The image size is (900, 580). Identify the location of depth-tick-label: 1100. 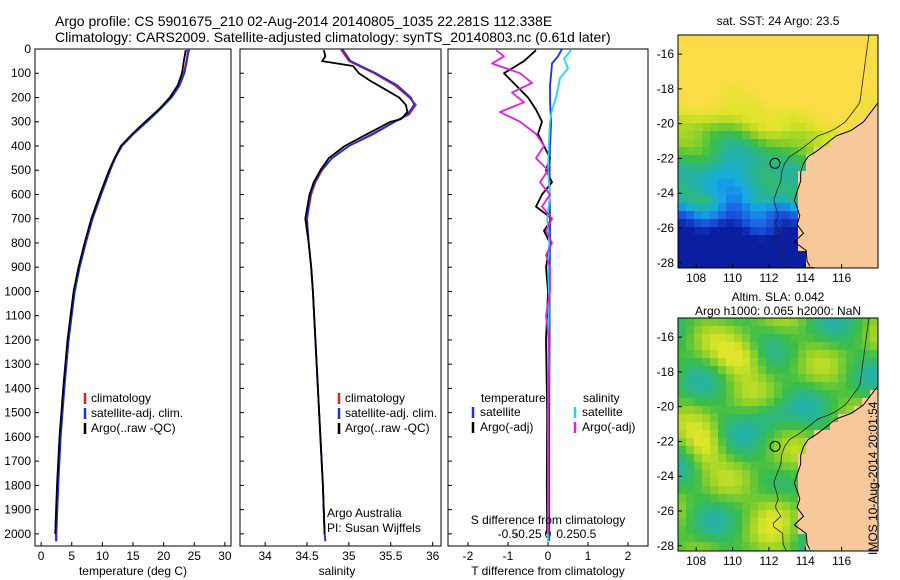
(18, 316).